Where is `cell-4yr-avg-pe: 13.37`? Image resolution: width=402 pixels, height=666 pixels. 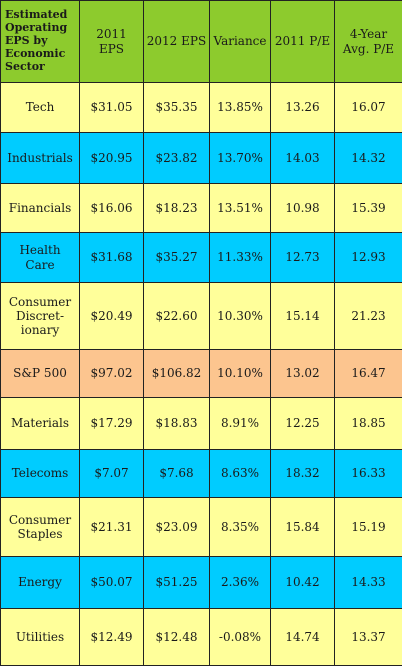 cell-4yr-avg-pe: 13.37 is located at coordinates (368, 637).